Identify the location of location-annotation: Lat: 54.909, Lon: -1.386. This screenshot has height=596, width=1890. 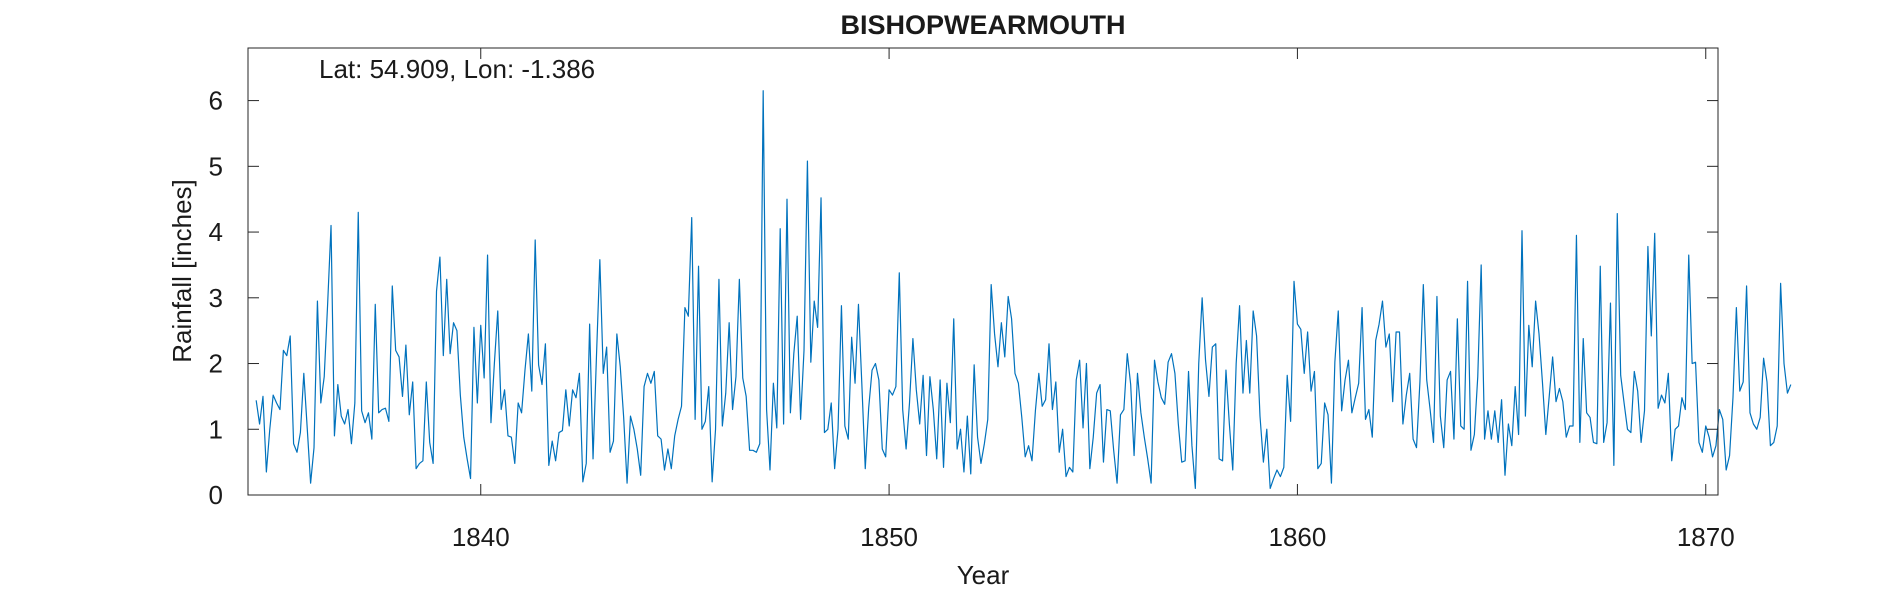
(457, 69).